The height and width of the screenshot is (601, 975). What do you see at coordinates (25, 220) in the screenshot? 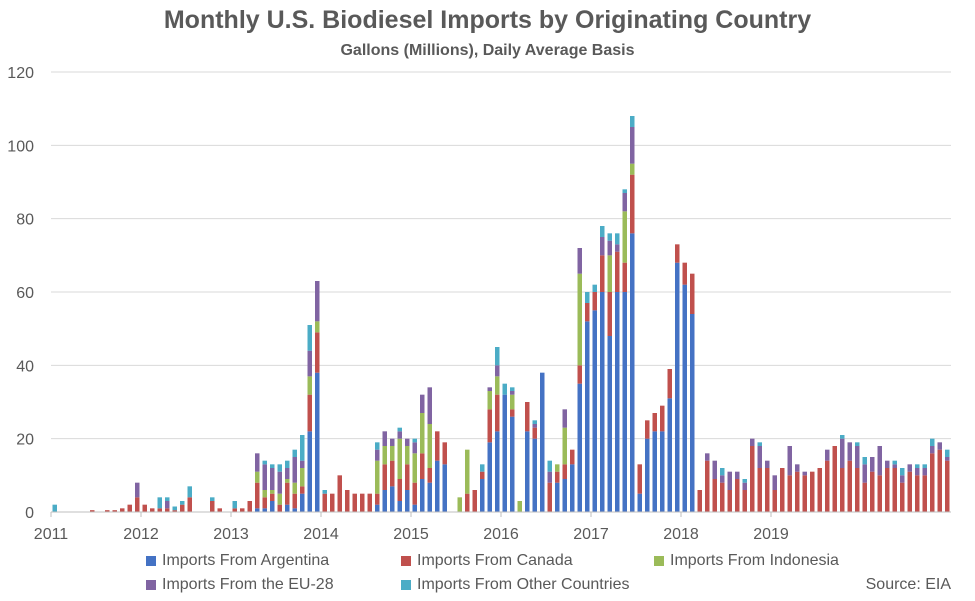
I see `y-tick-label: 80` at bounding box center [25, 220].